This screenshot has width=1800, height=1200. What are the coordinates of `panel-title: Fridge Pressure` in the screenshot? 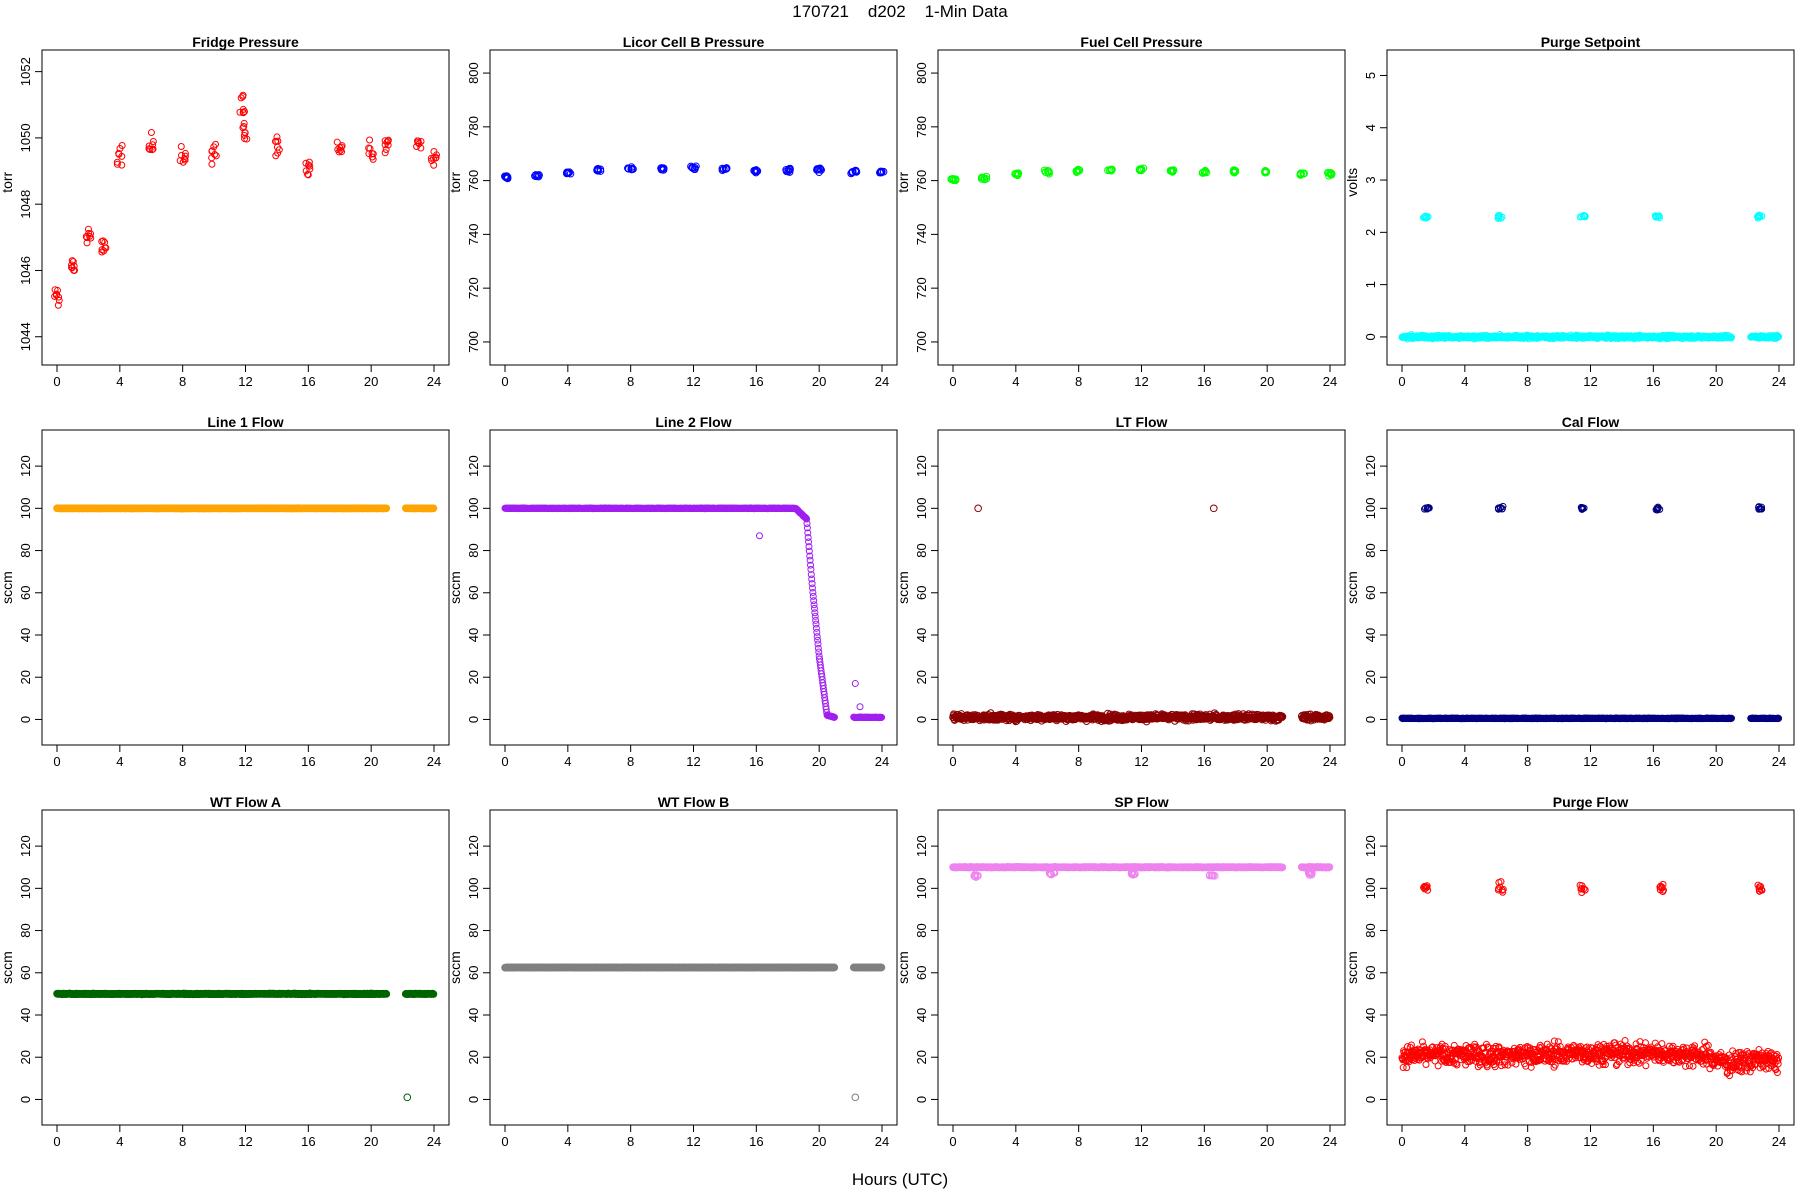 It's located at (245, 42).